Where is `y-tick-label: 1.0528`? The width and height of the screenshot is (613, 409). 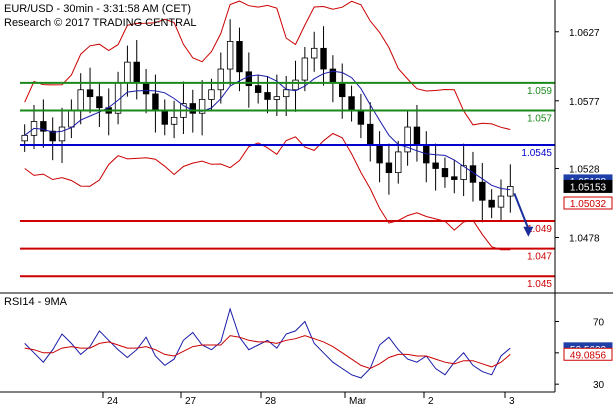 y-tick-label: 1.0528 is located at coordinates (584, 169).